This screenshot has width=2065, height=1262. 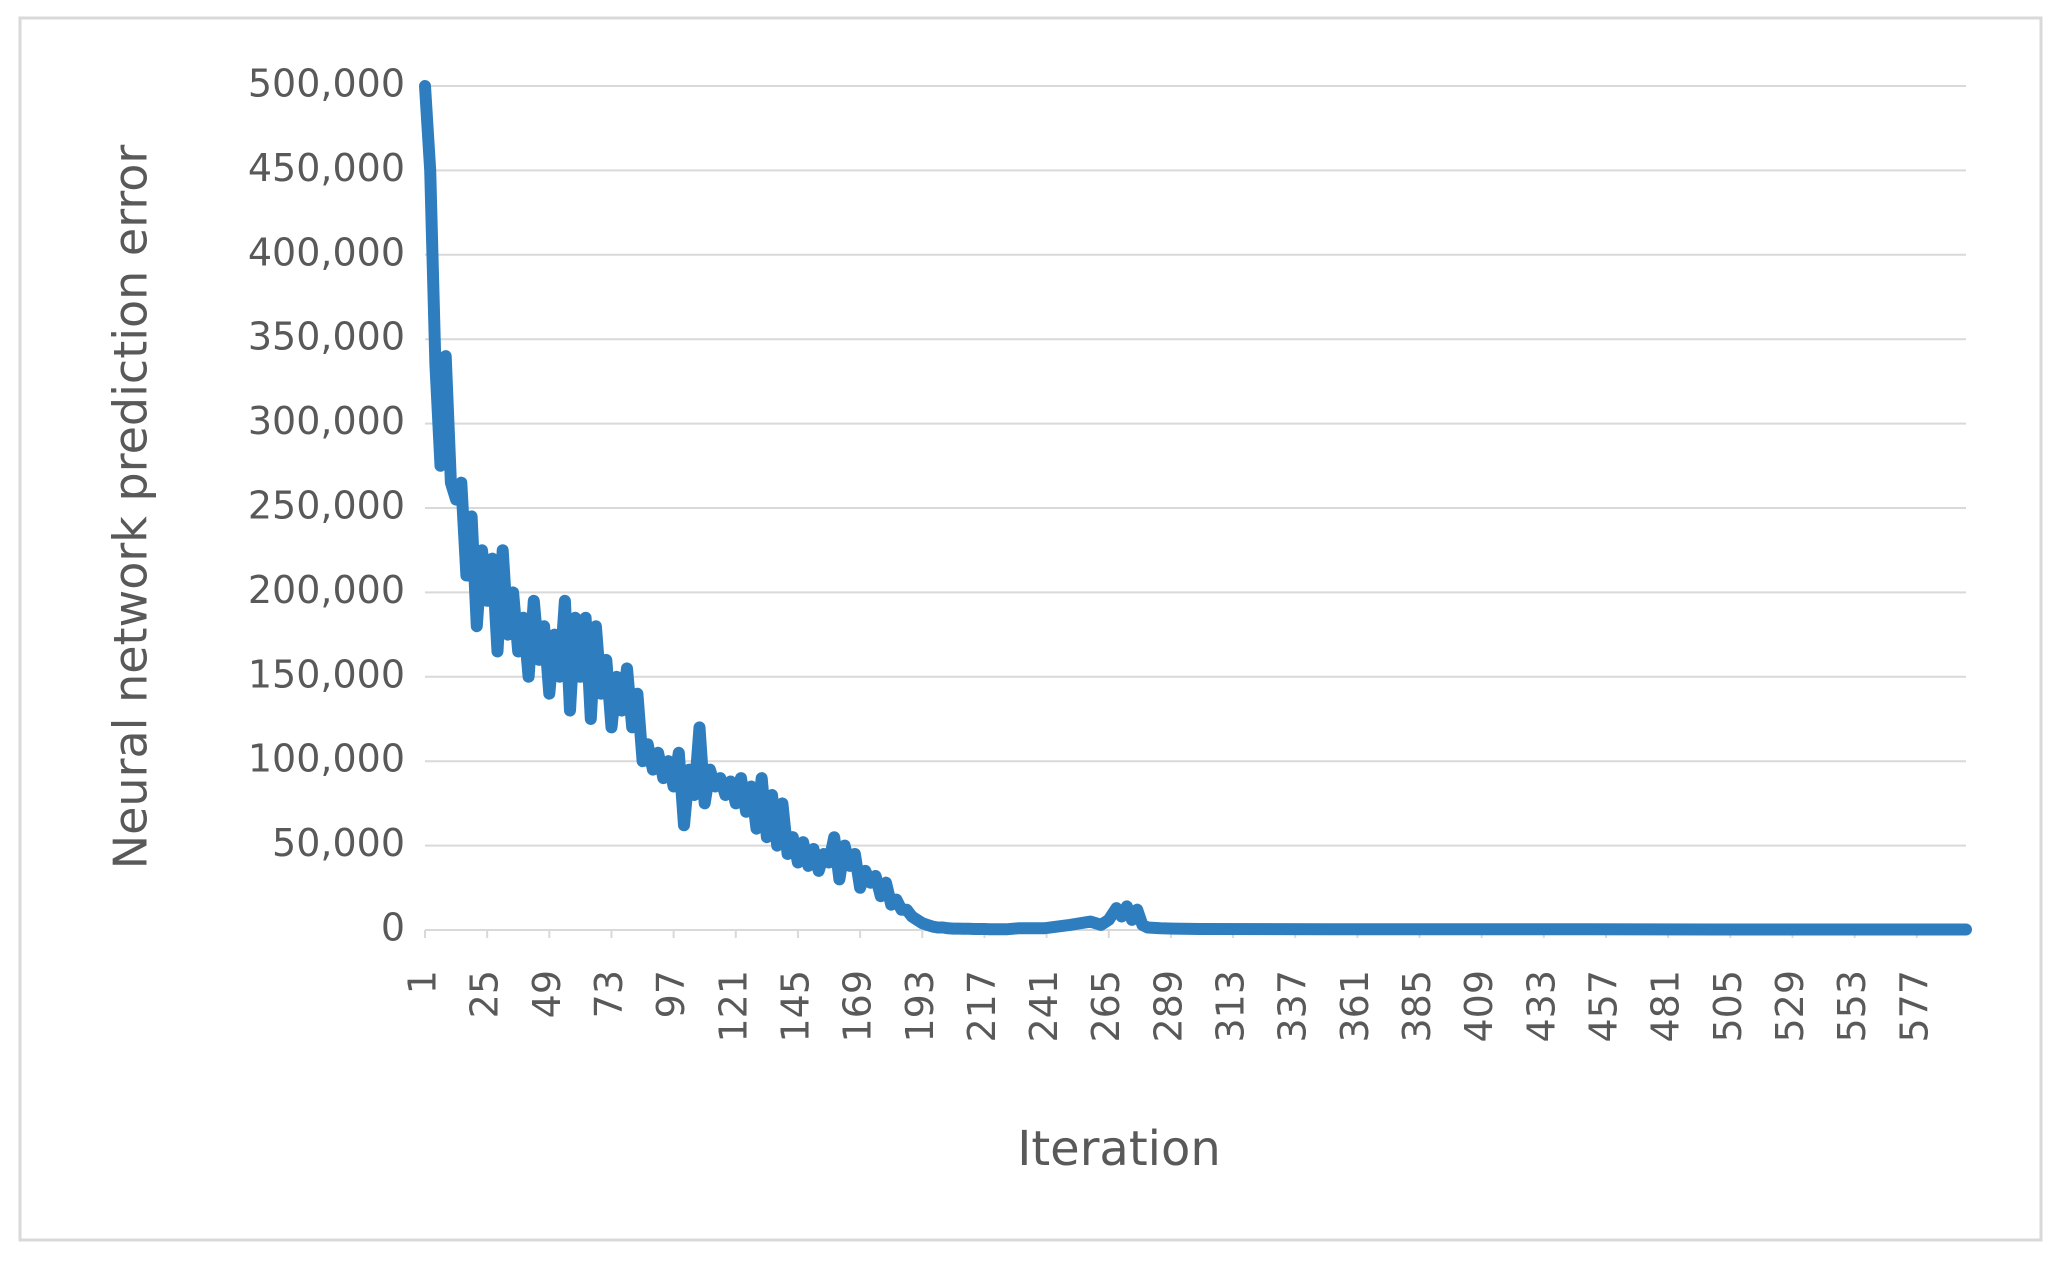 What do you see at coordinates (982, 1006) in the screenshot?
I see `x-tick-label: 217` at bounding box center [982, 1006].